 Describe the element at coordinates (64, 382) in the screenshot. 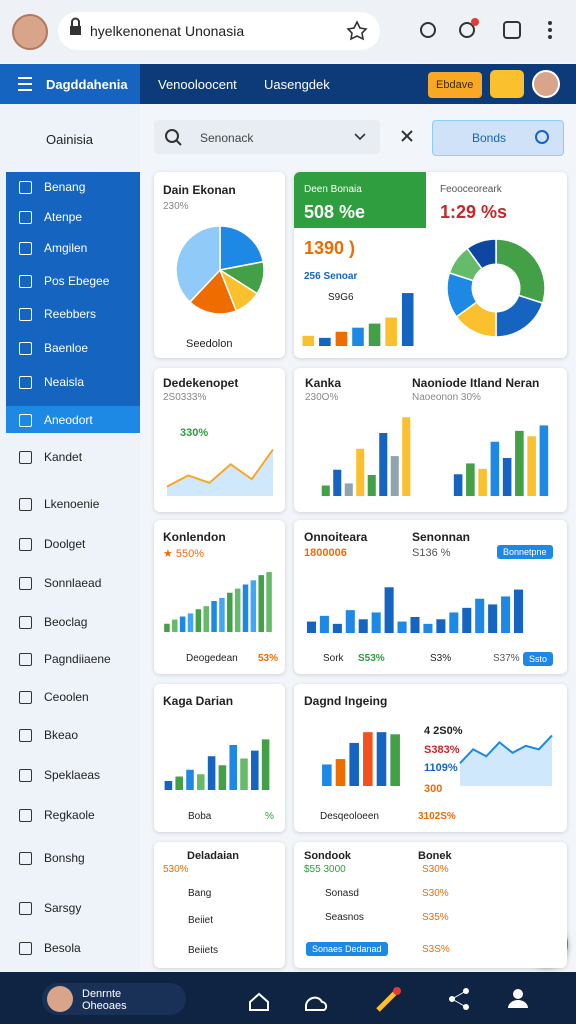

I see `sidebar-item: Neaisla` at that location.